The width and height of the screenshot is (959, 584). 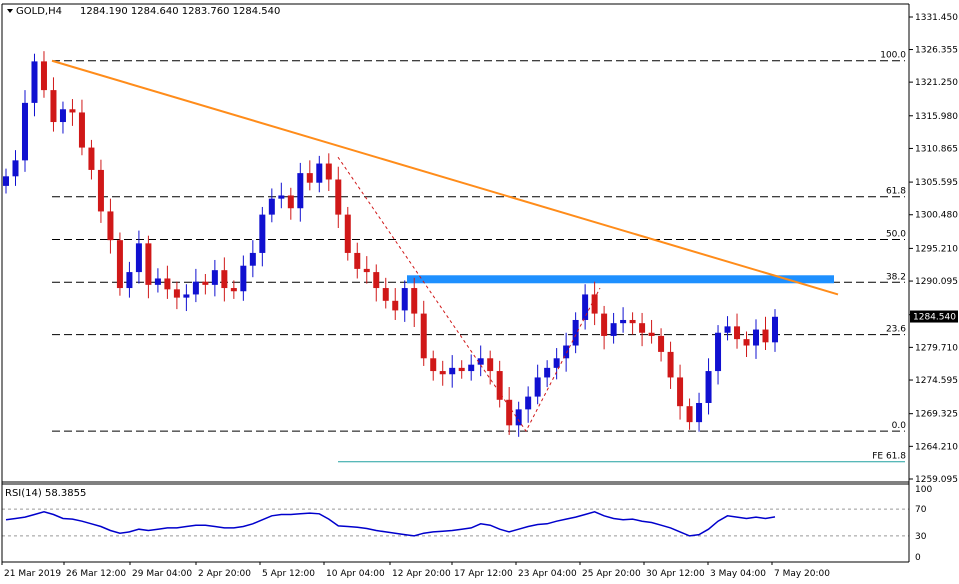 I want to click on price-tick-label: 1264.210, so click(x=936, y=447).